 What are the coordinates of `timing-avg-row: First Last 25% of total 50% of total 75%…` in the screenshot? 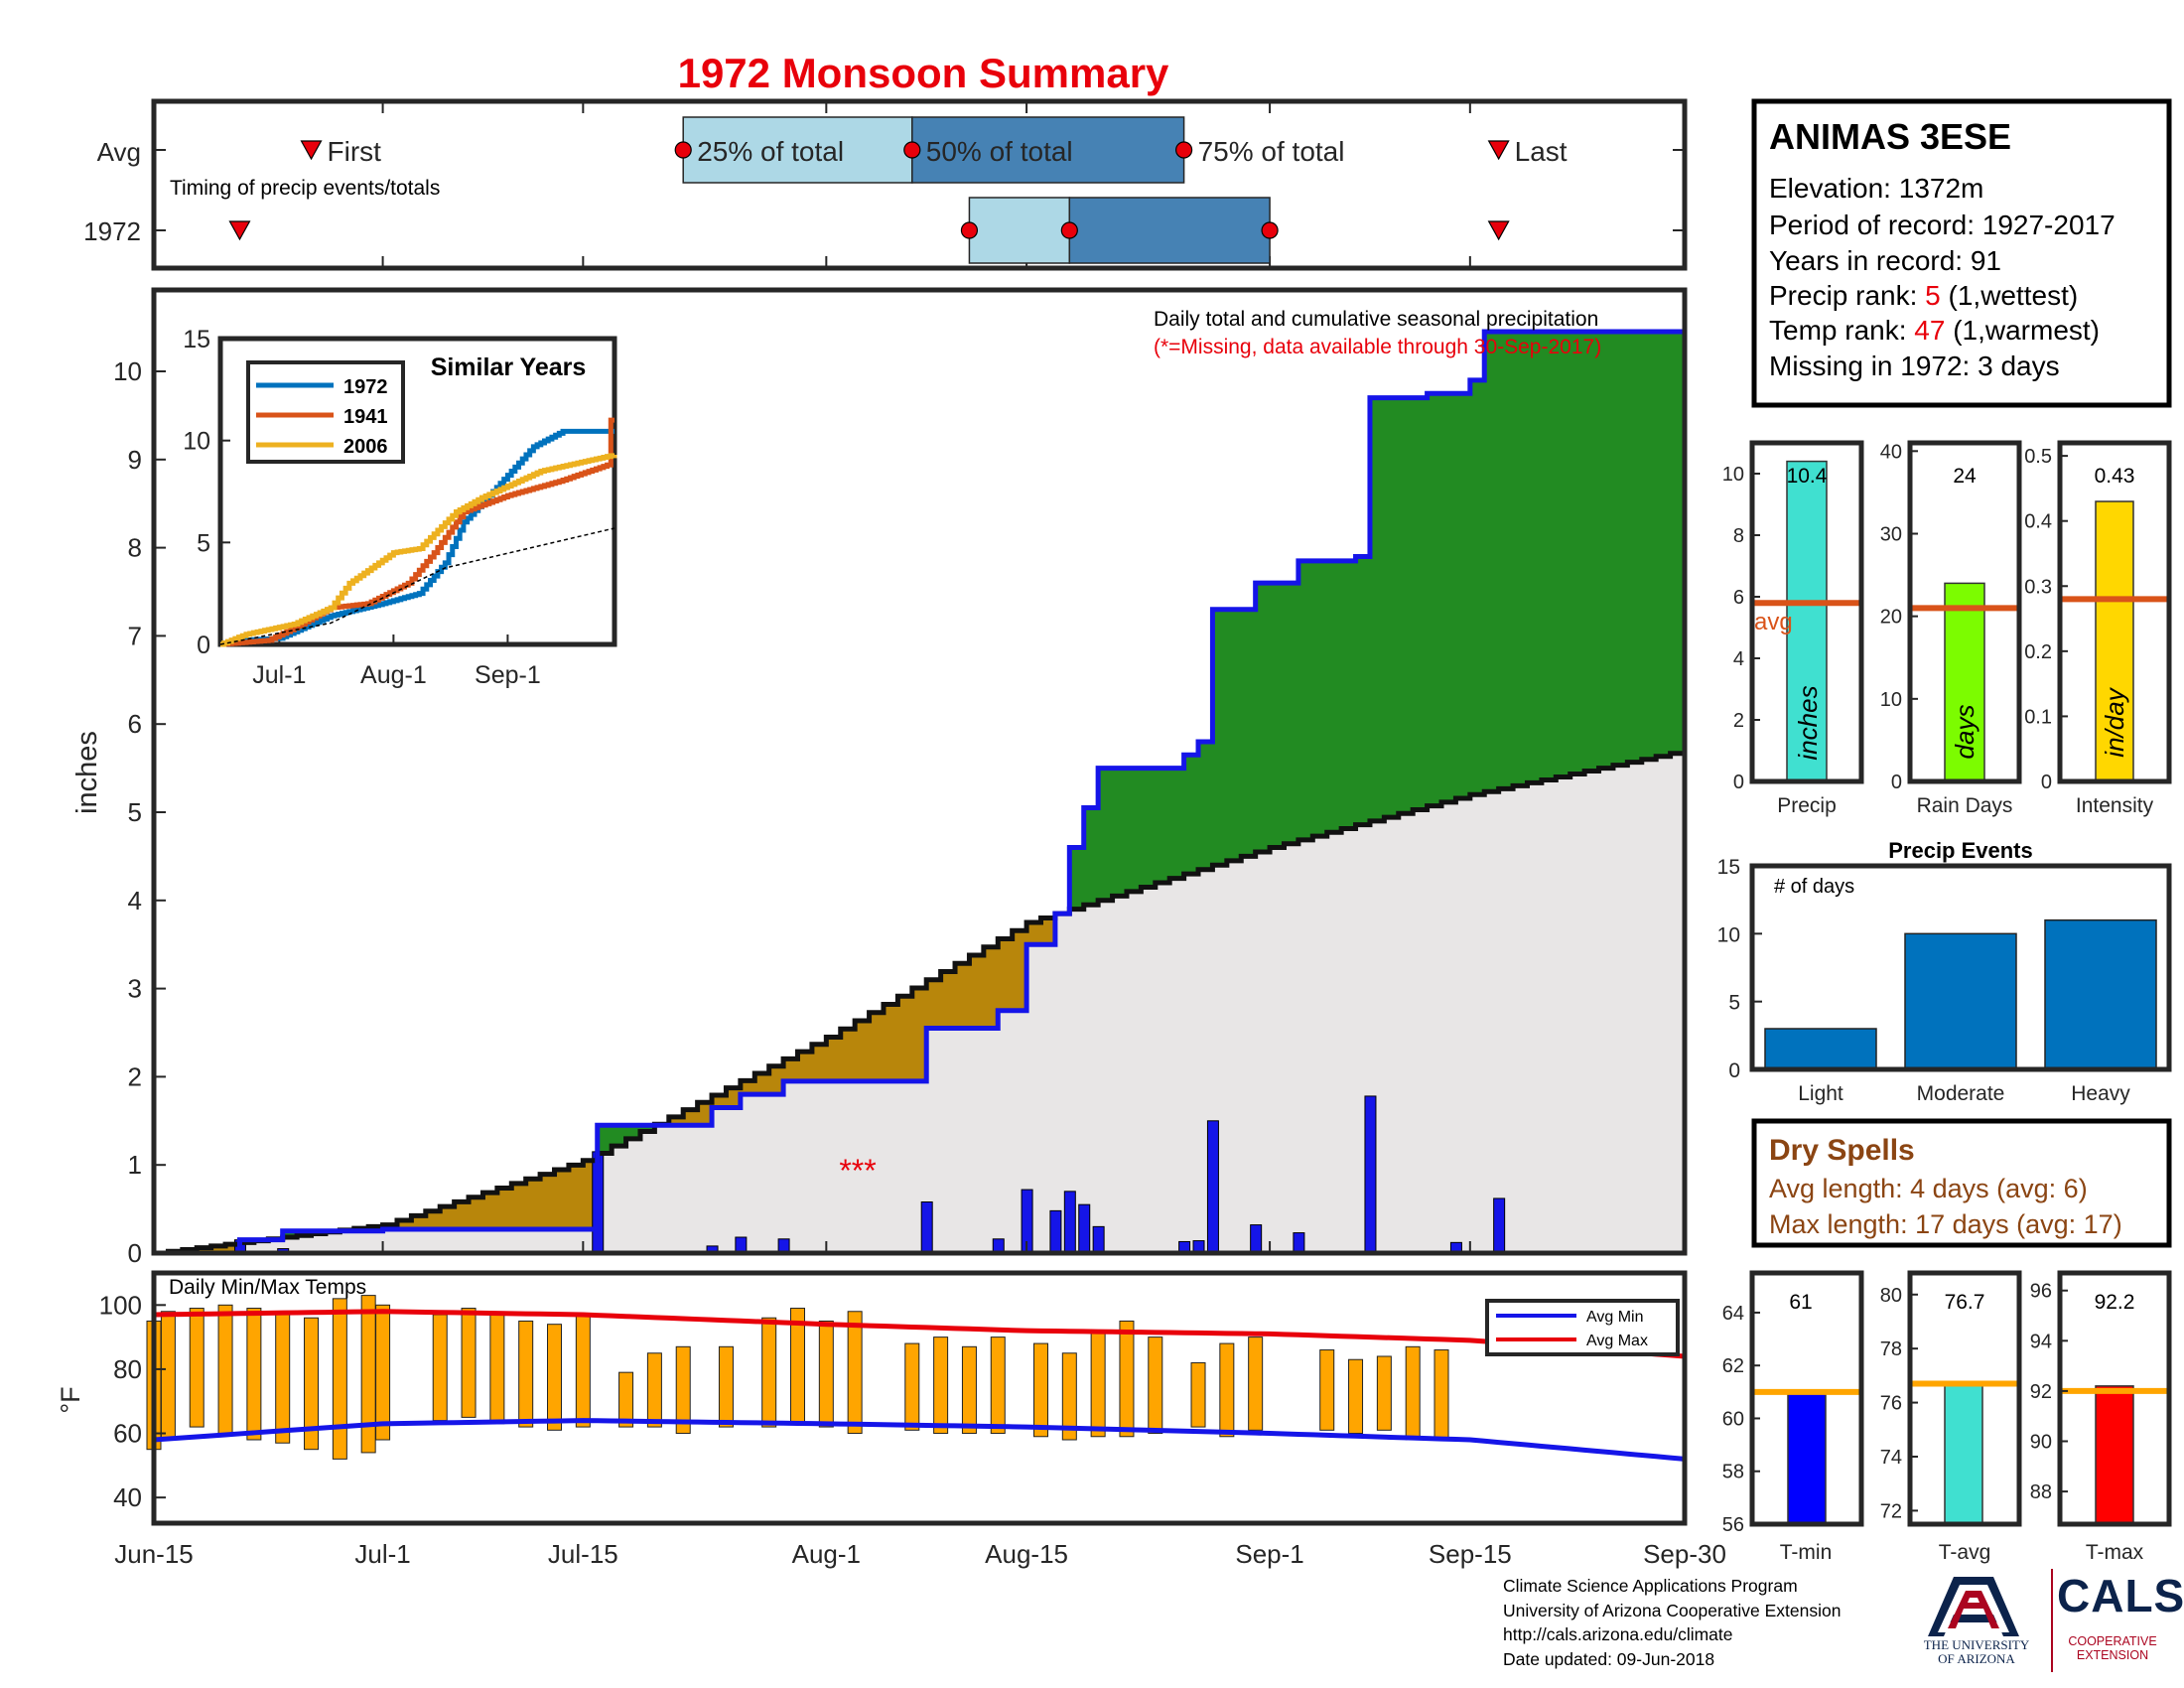 It's located at (934, 150).